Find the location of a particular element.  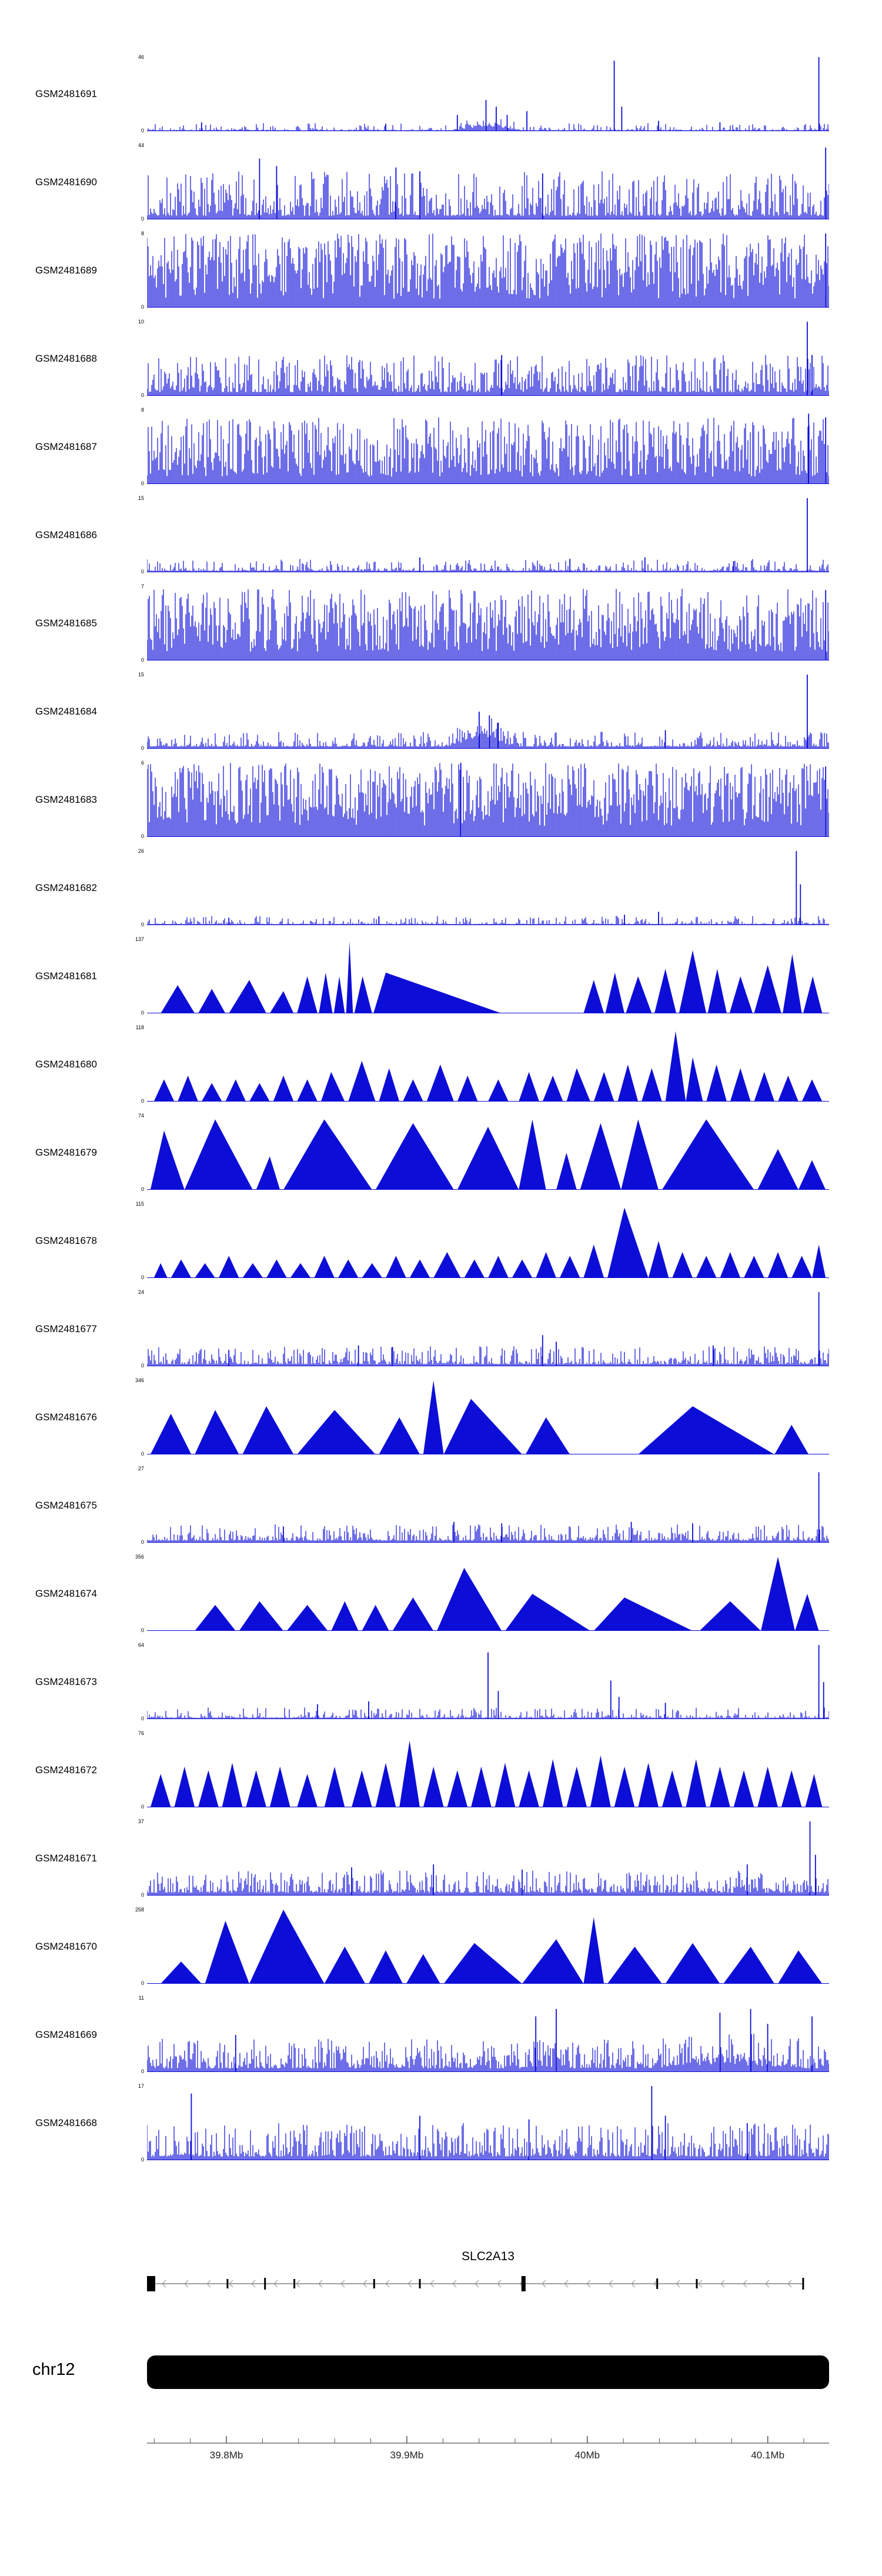

y-axis-max: 137 is located at coordinates (139, 939).